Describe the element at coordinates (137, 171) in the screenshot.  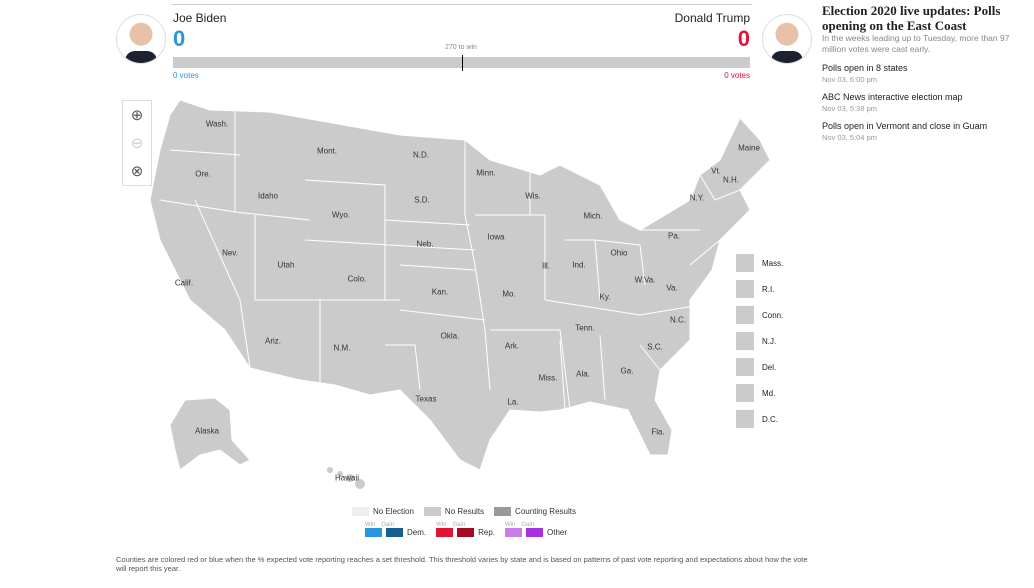
I see `reset-icon: ⊗` at that location.